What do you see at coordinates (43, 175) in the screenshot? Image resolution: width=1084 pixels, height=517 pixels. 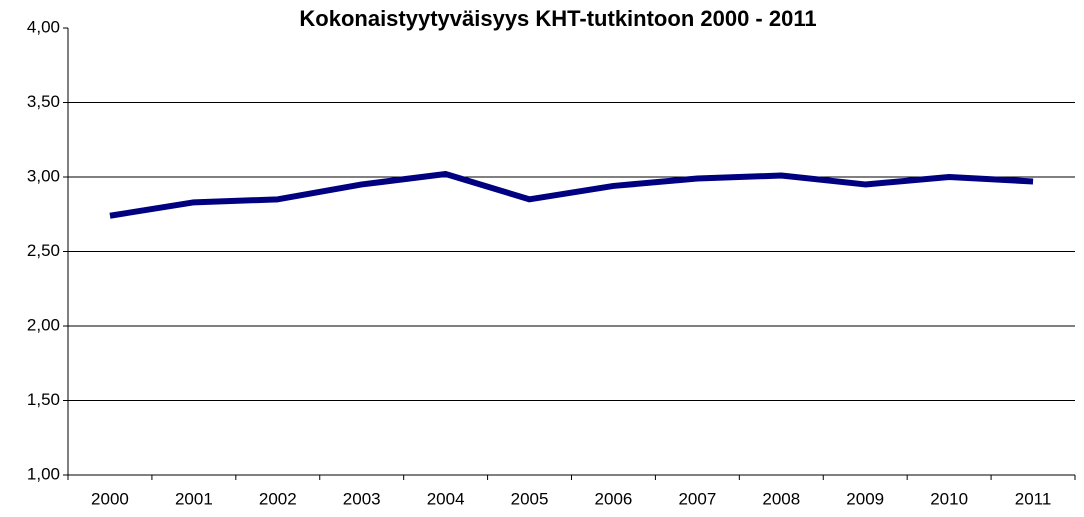 I see `y-tick-label: 3,00` at bounding box center [43, 175].